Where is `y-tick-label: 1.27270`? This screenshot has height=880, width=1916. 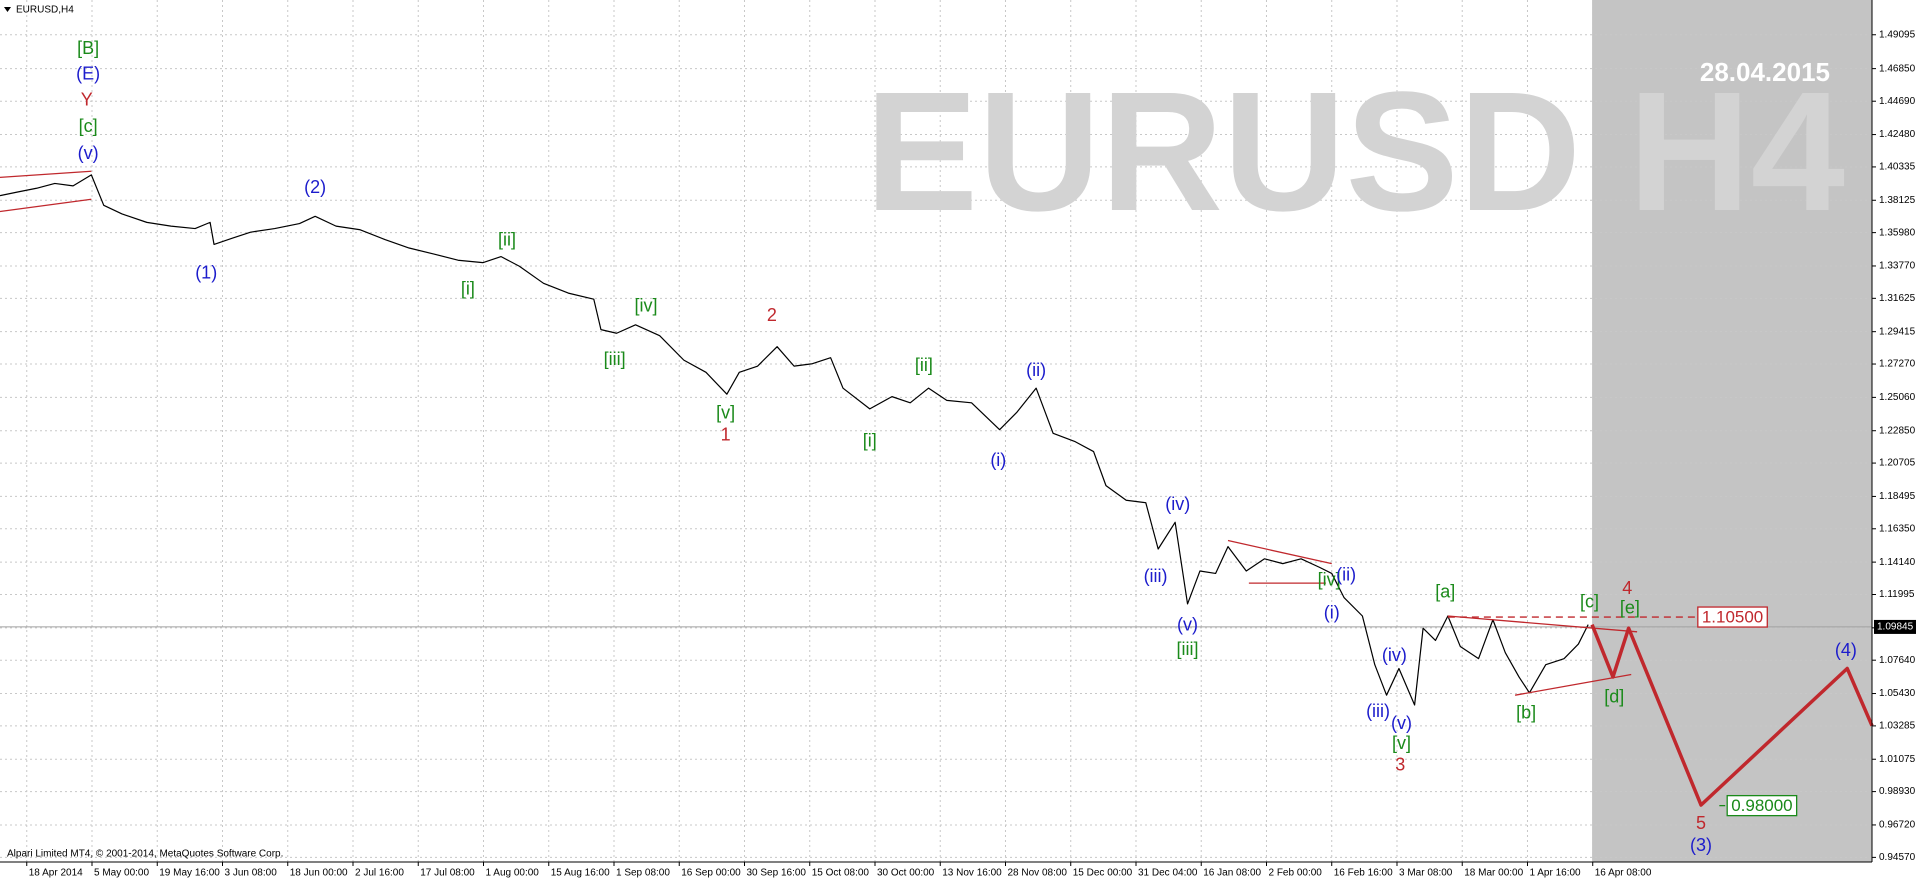
y-tick-label: 1.27270 is located at coordinates (1897, 364).